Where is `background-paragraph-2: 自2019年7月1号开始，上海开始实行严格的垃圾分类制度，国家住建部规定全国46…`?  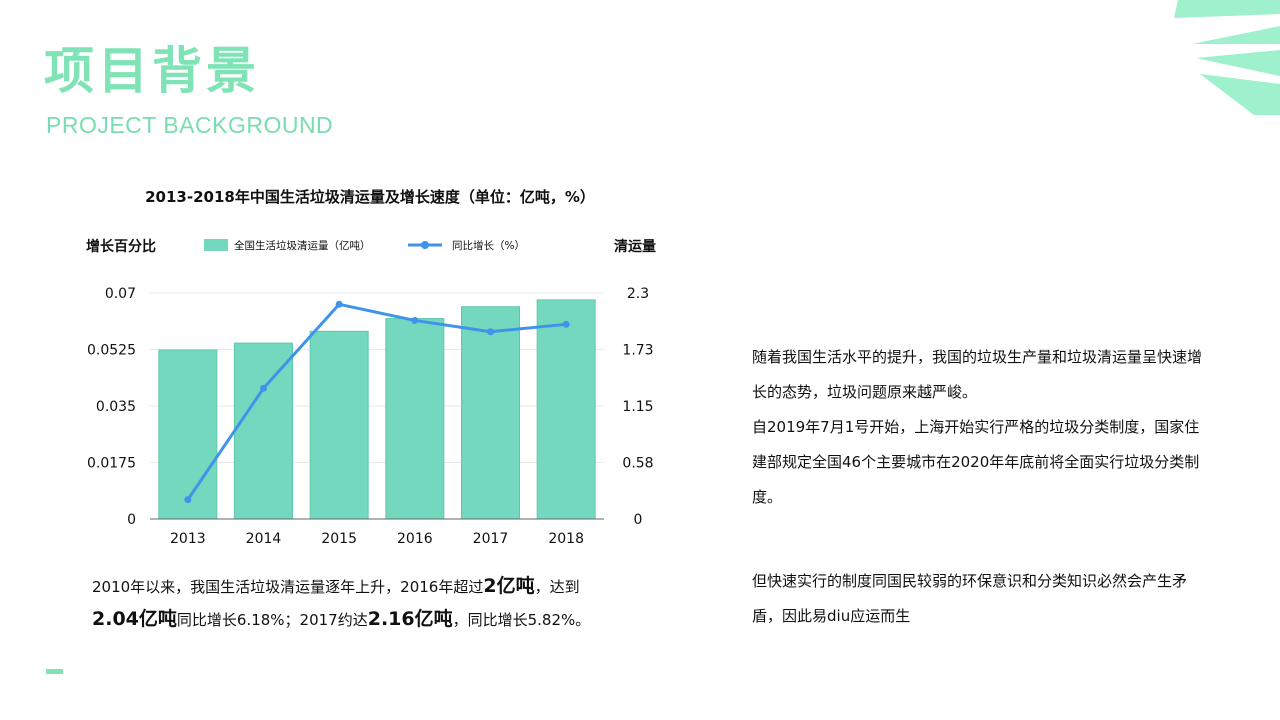
background-paragraph-2: 自2019年7月1号开始，上海开始实行严格的垃圾分类制度，国家住建部规定全国46… is located at coordinates (976, 462).